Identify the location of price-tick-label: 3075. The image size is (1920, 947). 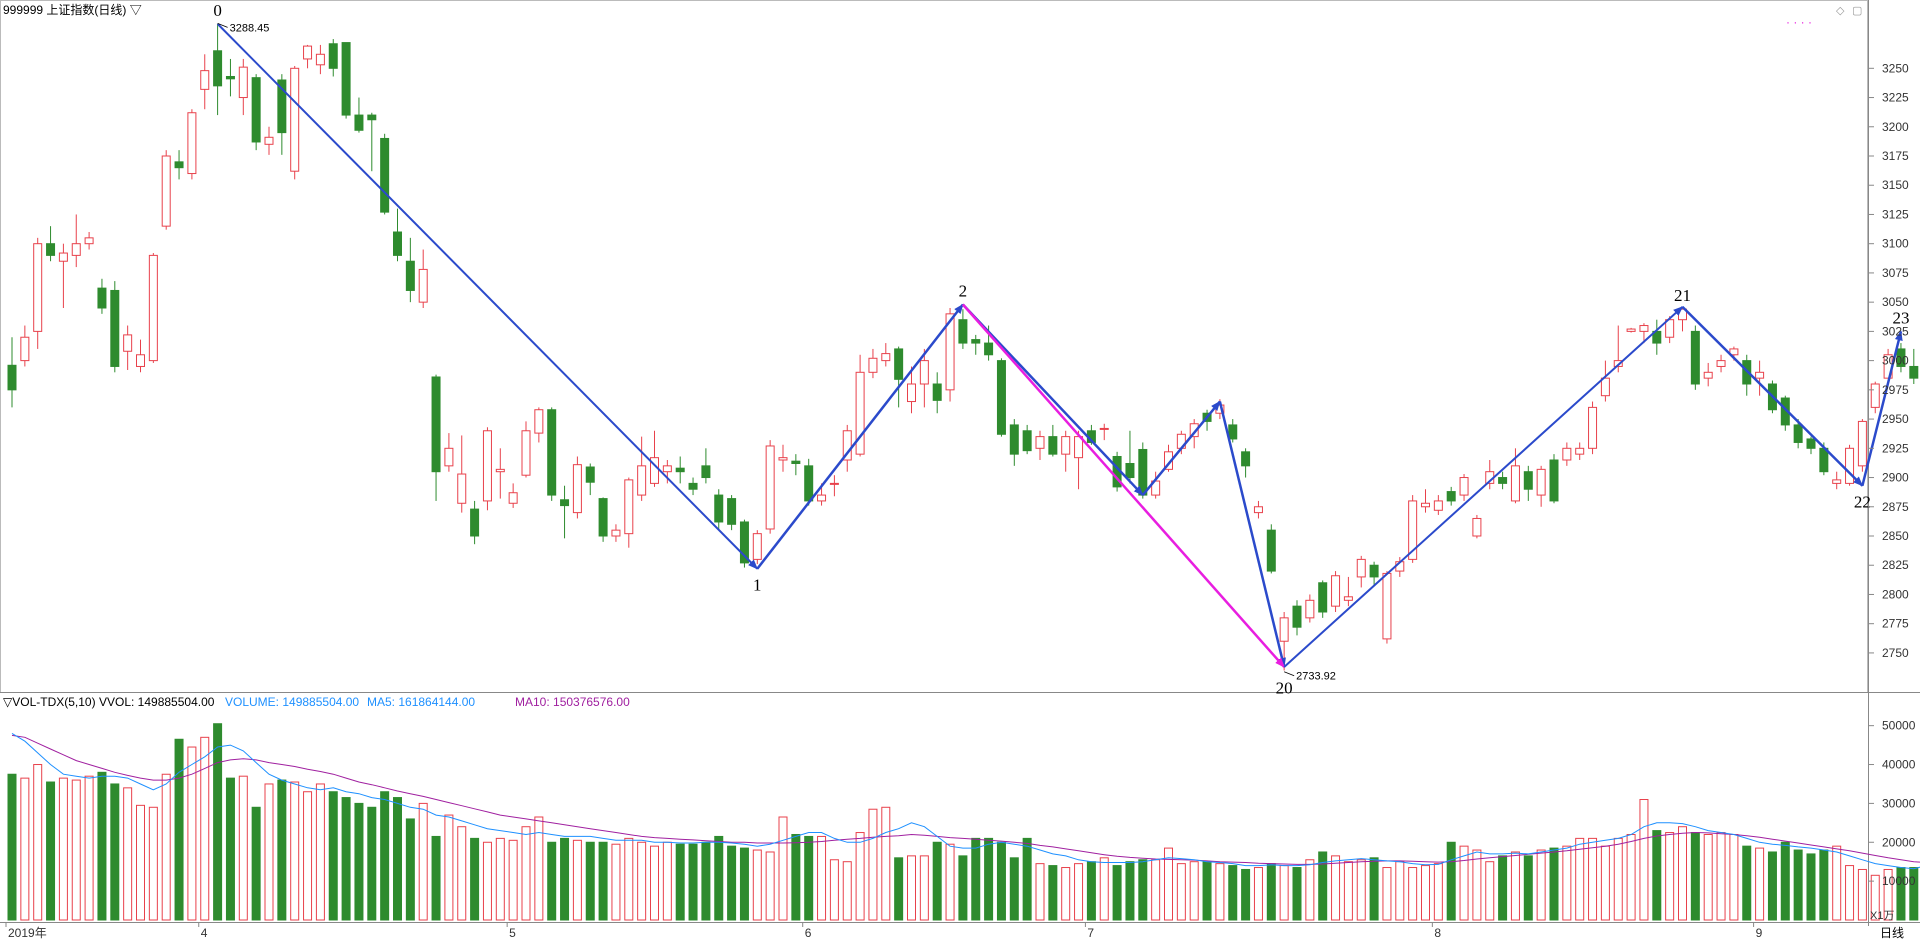
(1895, 273).